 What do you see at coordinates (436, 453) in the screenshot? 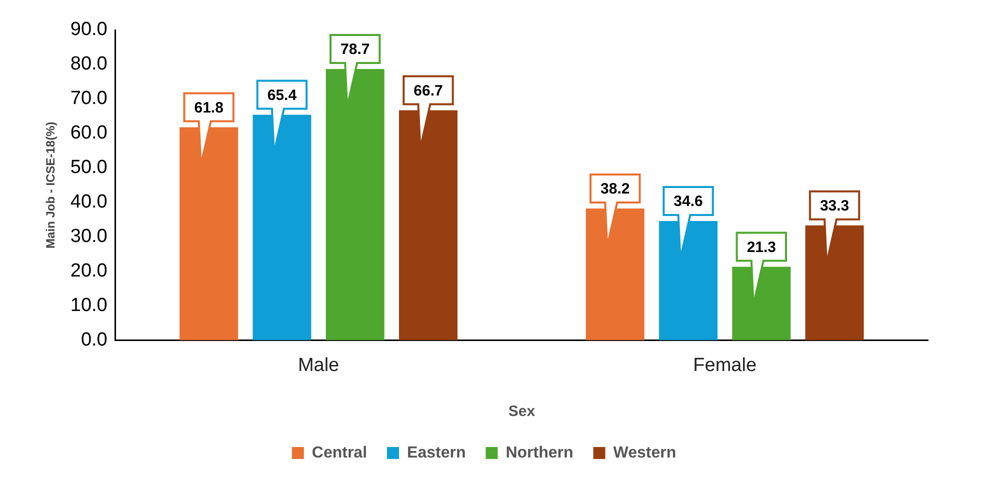
I see `legend-label: Eastern` at bounding box center [436, 453].